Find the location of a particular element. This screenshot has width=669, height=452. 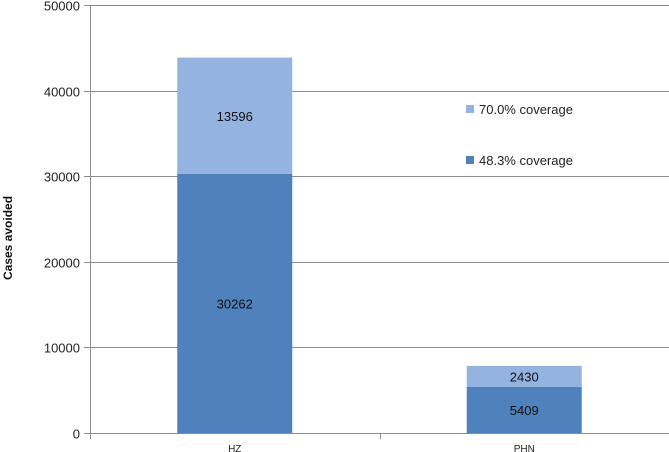

y-tick-label: 10000 is located at coordinates (62, 348).